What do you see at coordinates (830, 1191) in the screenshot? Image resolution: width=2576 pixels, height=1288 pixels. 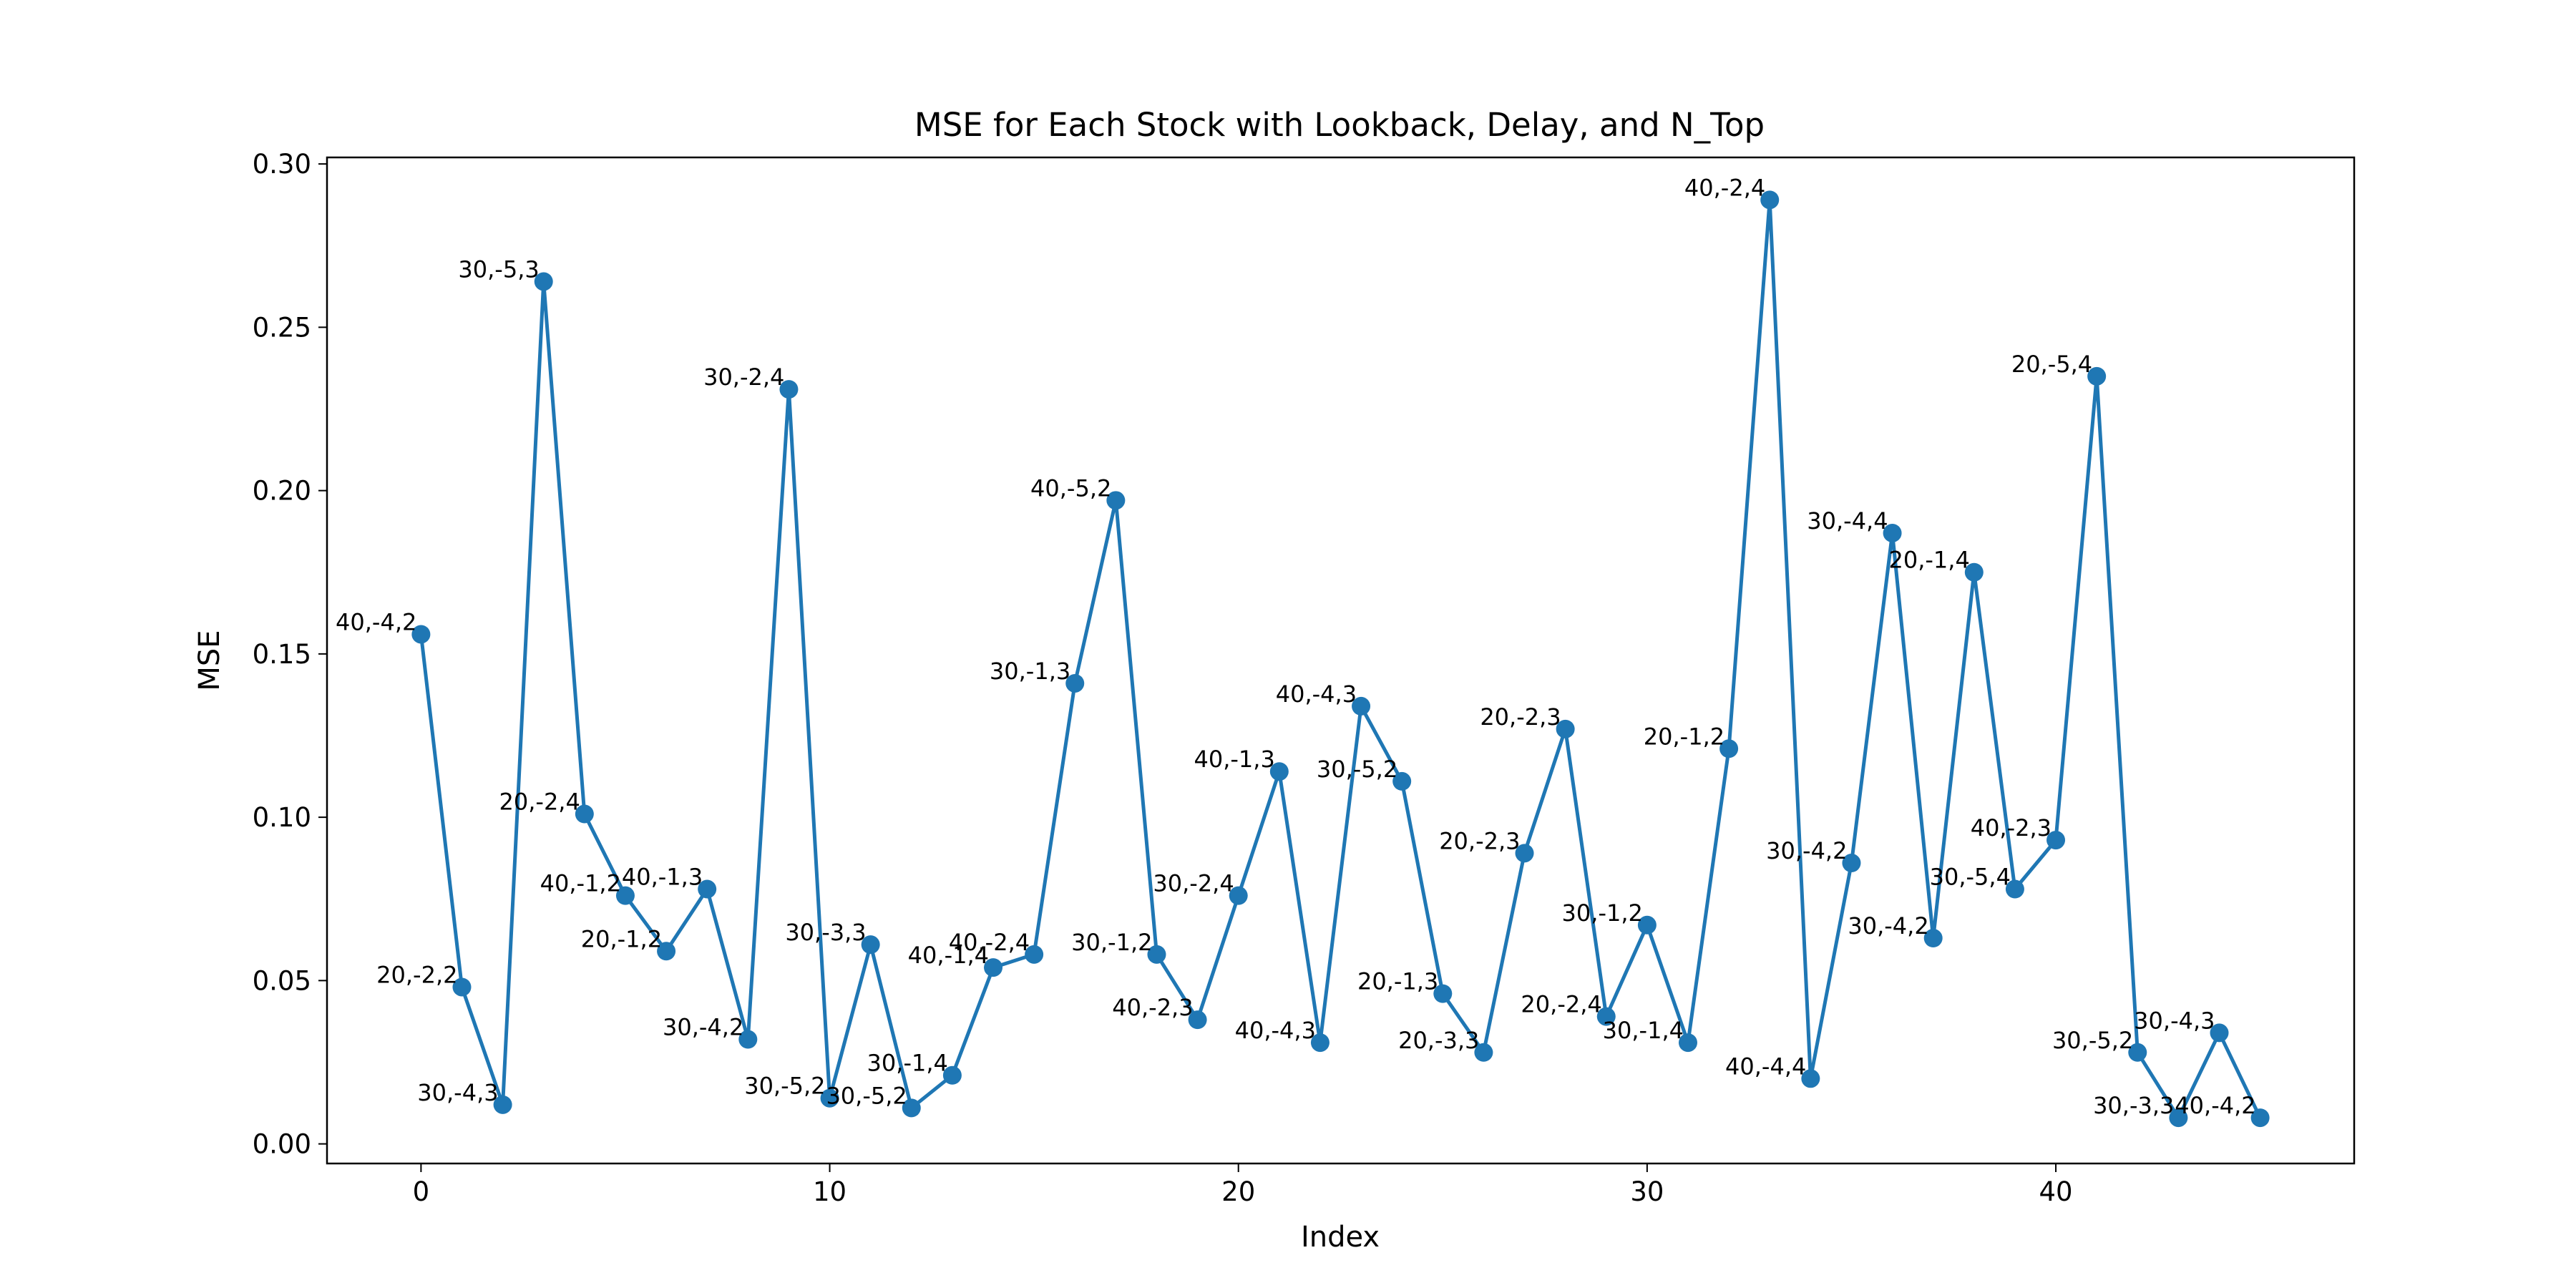 I see `x-tick-label: 10` at bounding box center [830, 1191].